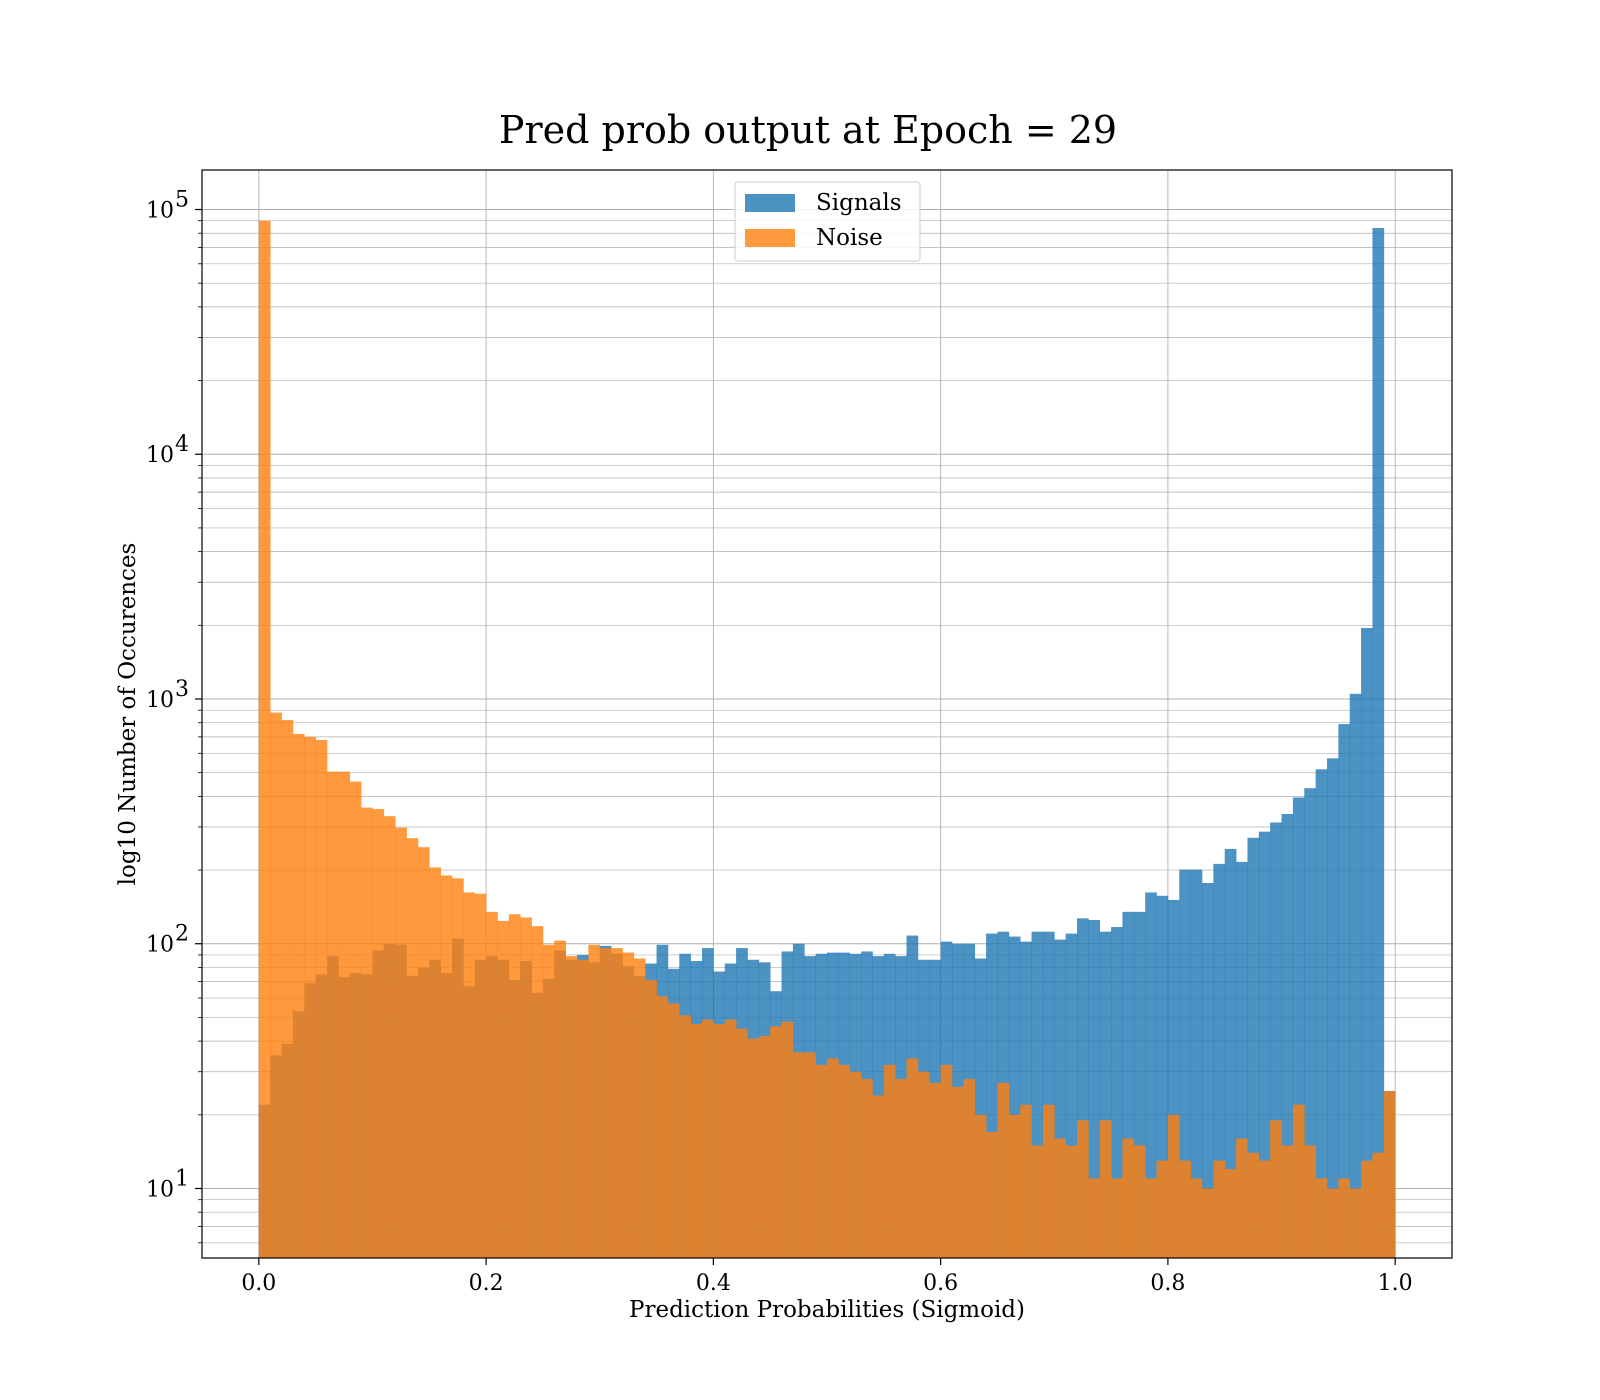 The image size is (1600, 1400). I want to click on x-tick-label: 1.0, so click(1395, 1283).